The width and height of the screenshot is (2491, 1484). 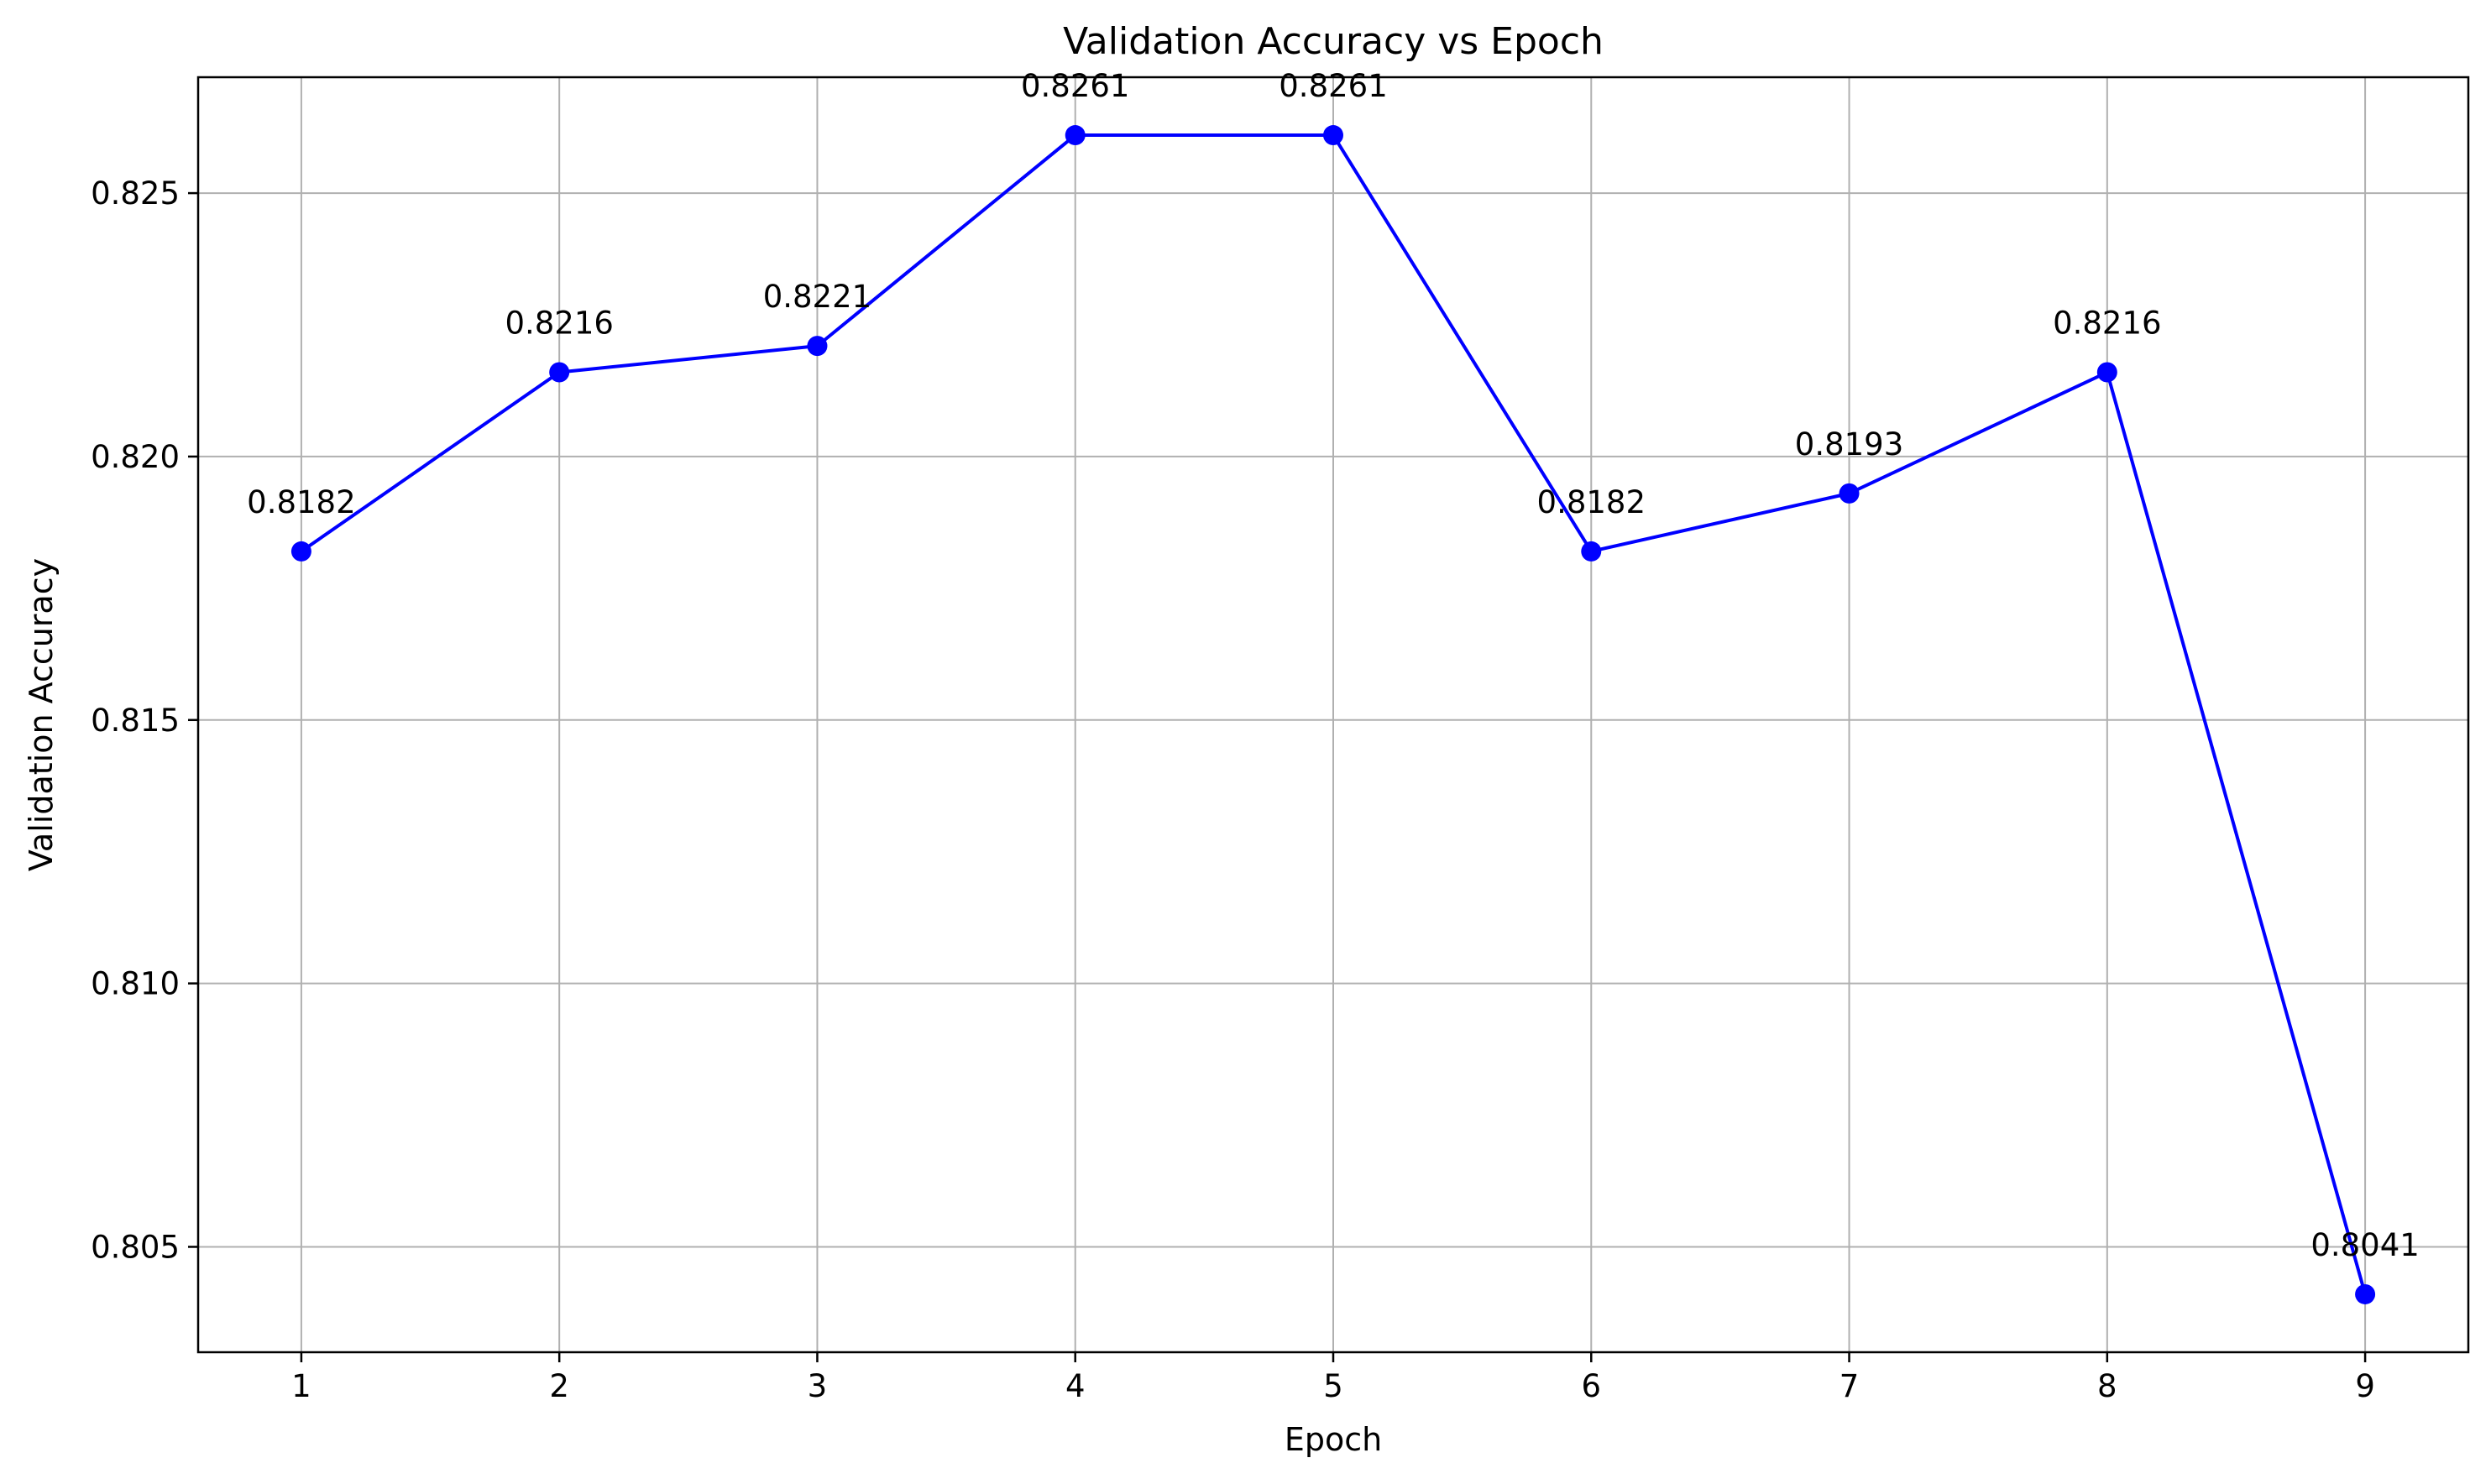 I want to click on x-axis-label: Epoch, so click(x=1334, y=1439).